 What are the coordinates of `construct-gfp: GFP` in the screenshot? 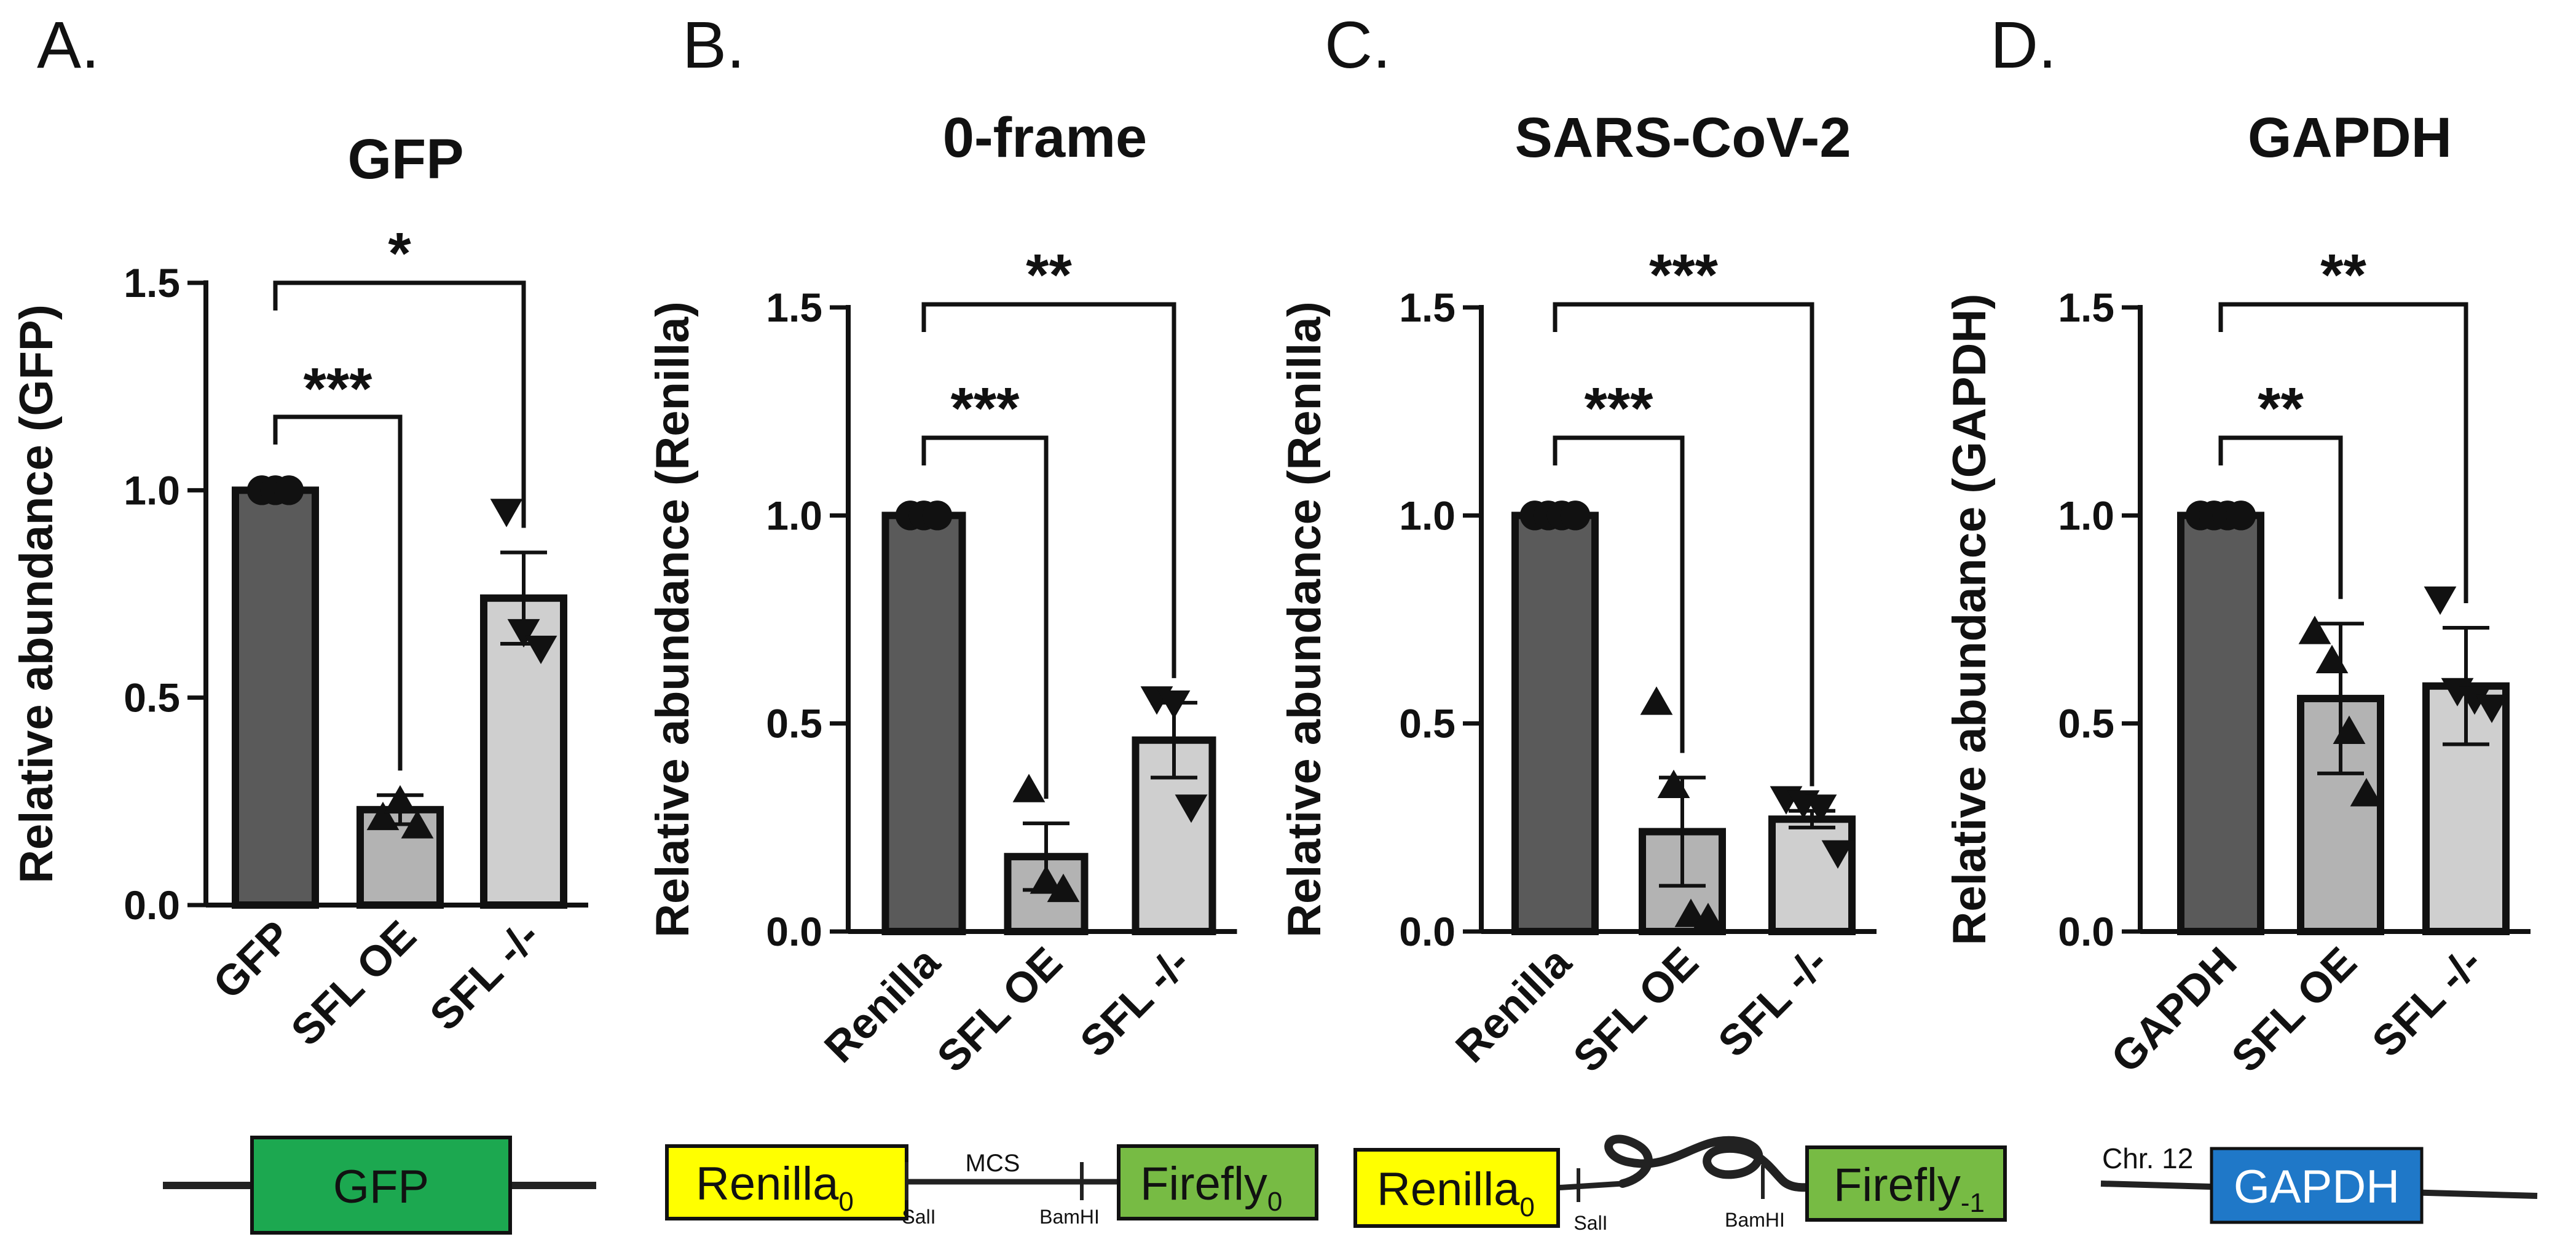 It's located at (380, 1186).